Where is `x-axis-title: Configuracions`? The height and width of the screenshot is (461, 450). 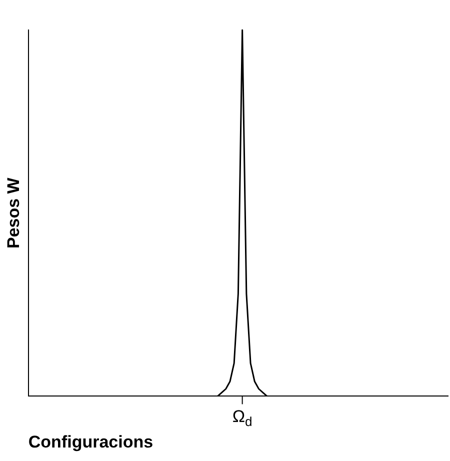
x-axis-title: Configuracions is located at coordinates (91, 442).